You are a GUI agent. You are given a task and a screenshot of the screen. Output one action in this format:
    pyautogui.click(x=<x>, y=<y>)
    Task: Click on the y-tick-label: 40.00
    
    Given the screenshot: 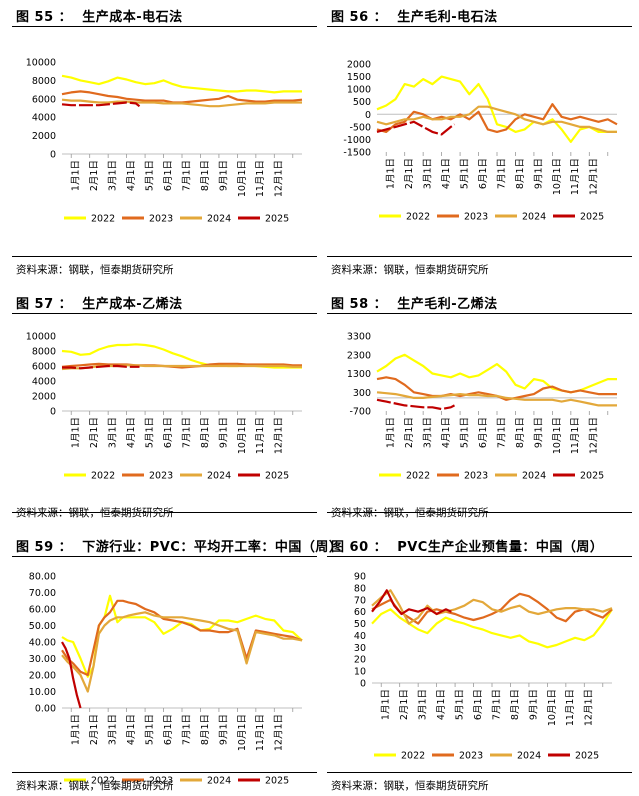 What is the action you would take?
    pyautogui.click(x=42, y=643)
    